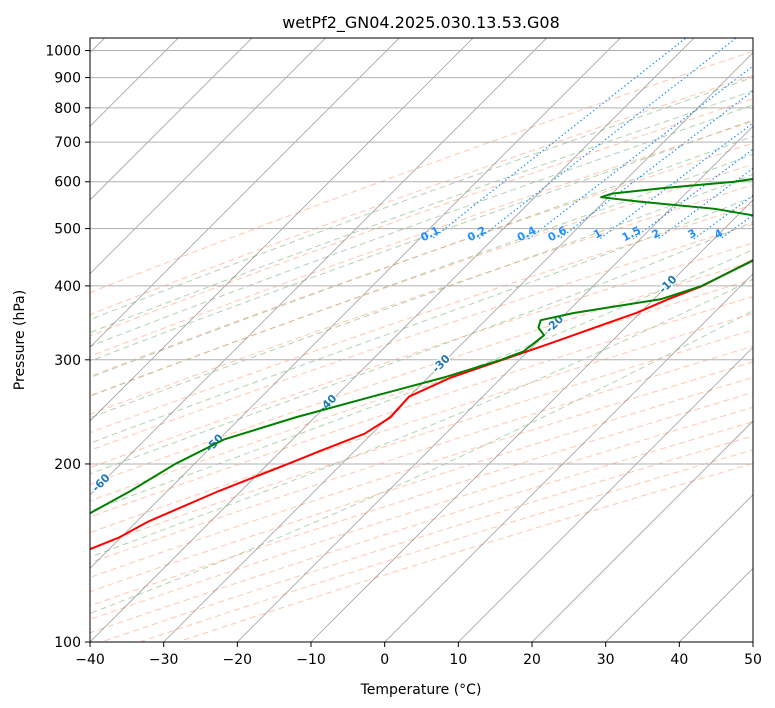 The height and width of the screenshot is (708, 775). What do you see at coordinates (679, 660) in the screenshot?
I see `x-tick-label: 40` at bounding box center [679, 660].